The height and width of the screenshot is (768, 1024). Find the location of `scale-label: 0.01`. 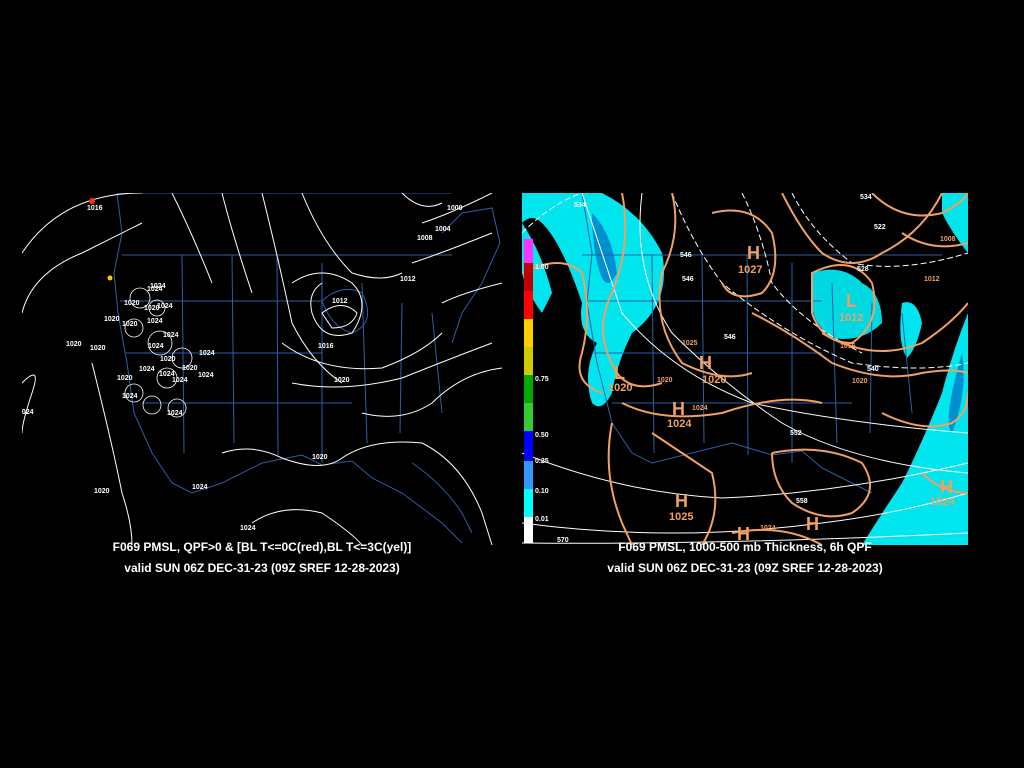

scale-label: 0.01 is located at coordinates (542, 519).